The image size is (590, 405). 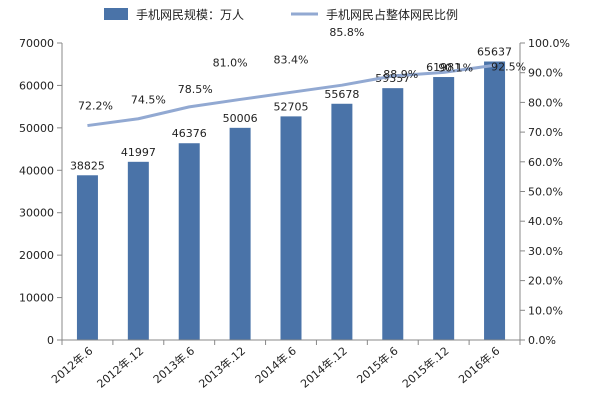 What do you see at coordinates (545, 251) in the screenshot?
I see `right-axis-tick-label: 30.0%` at bounding box center [545, 251].